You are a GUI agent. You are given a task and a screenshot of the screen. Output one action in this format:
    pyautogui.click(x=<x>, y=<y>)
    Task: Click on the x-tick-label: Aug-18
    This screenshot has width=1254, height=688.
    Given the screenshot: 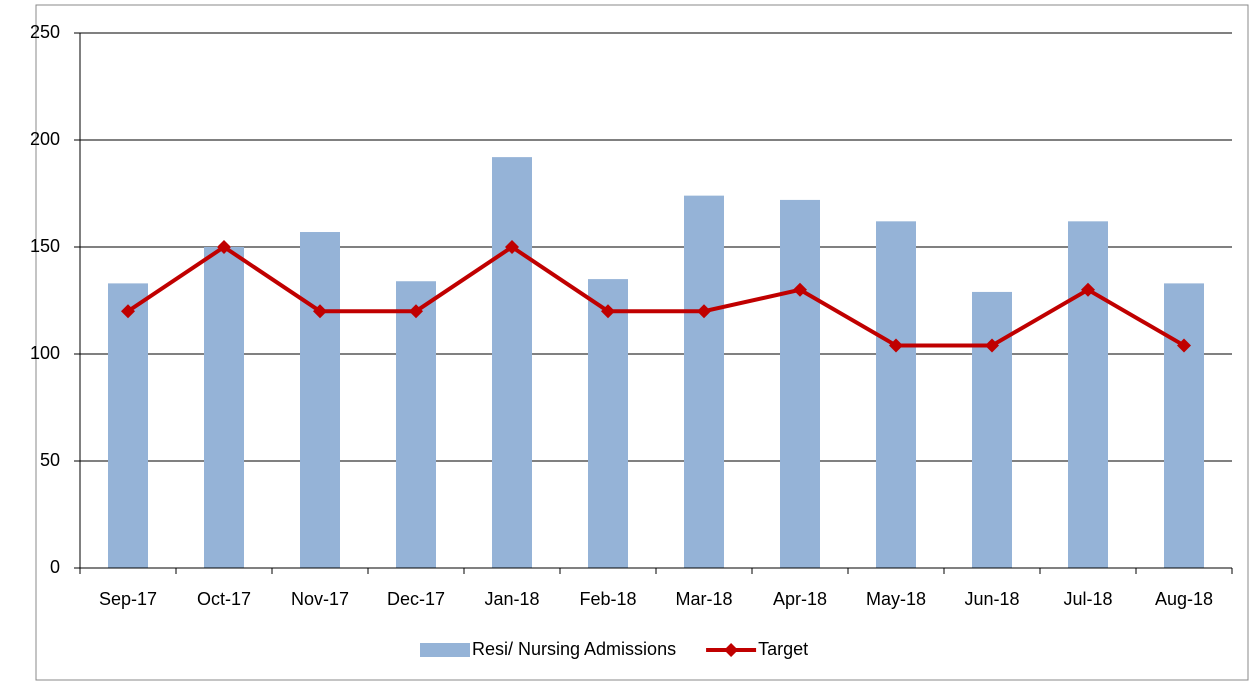 What is the action you would take?
    pyautogui.click(x=1184, y=599)
    